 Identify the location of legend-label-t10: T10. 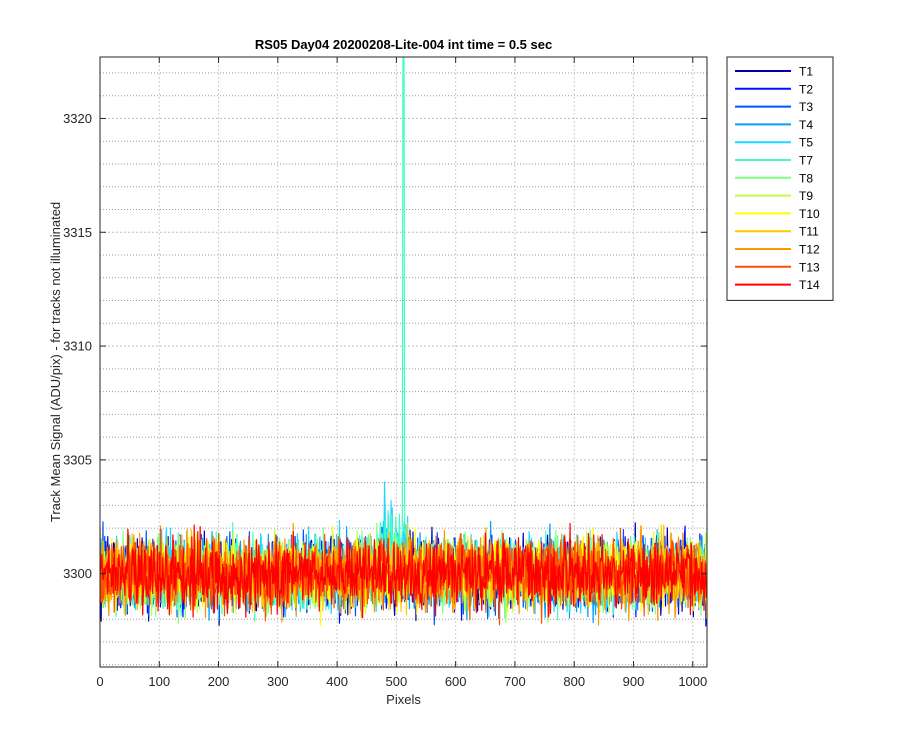
(809, 214).